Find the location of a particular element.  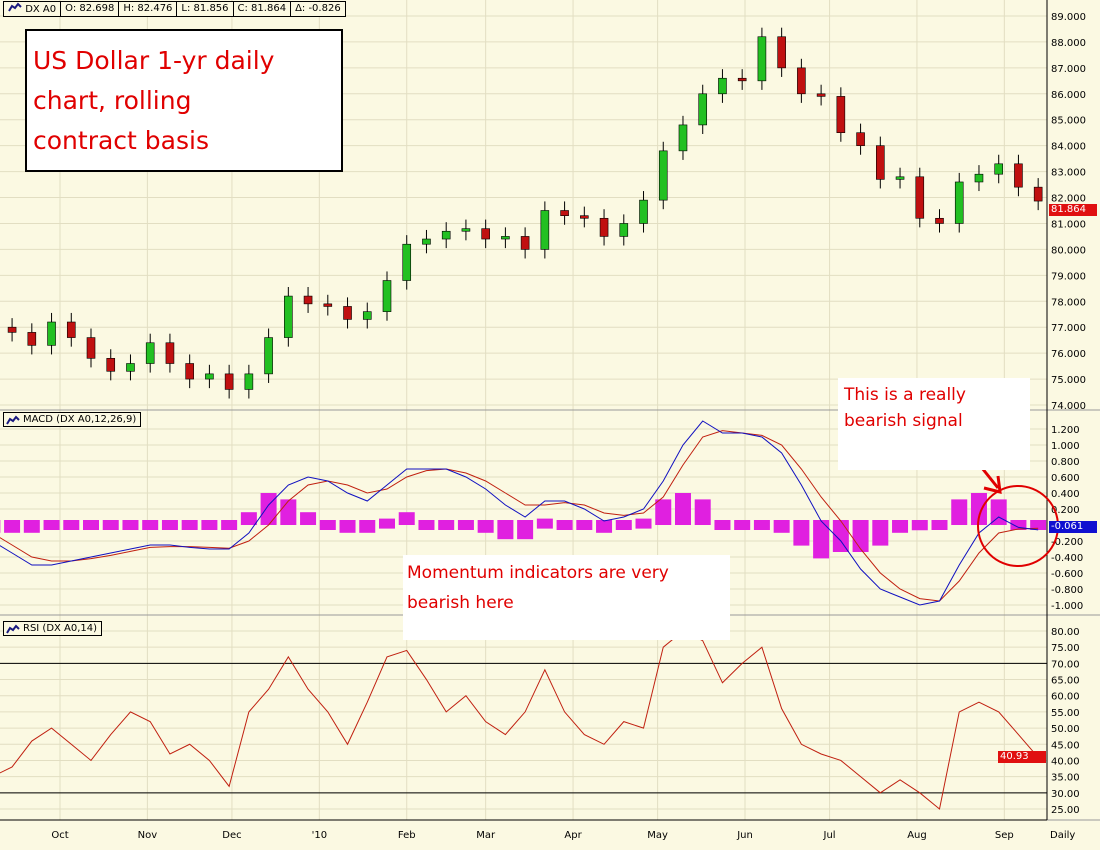

y-tick-label: 0.600 is located at coordinates (1065, 478).